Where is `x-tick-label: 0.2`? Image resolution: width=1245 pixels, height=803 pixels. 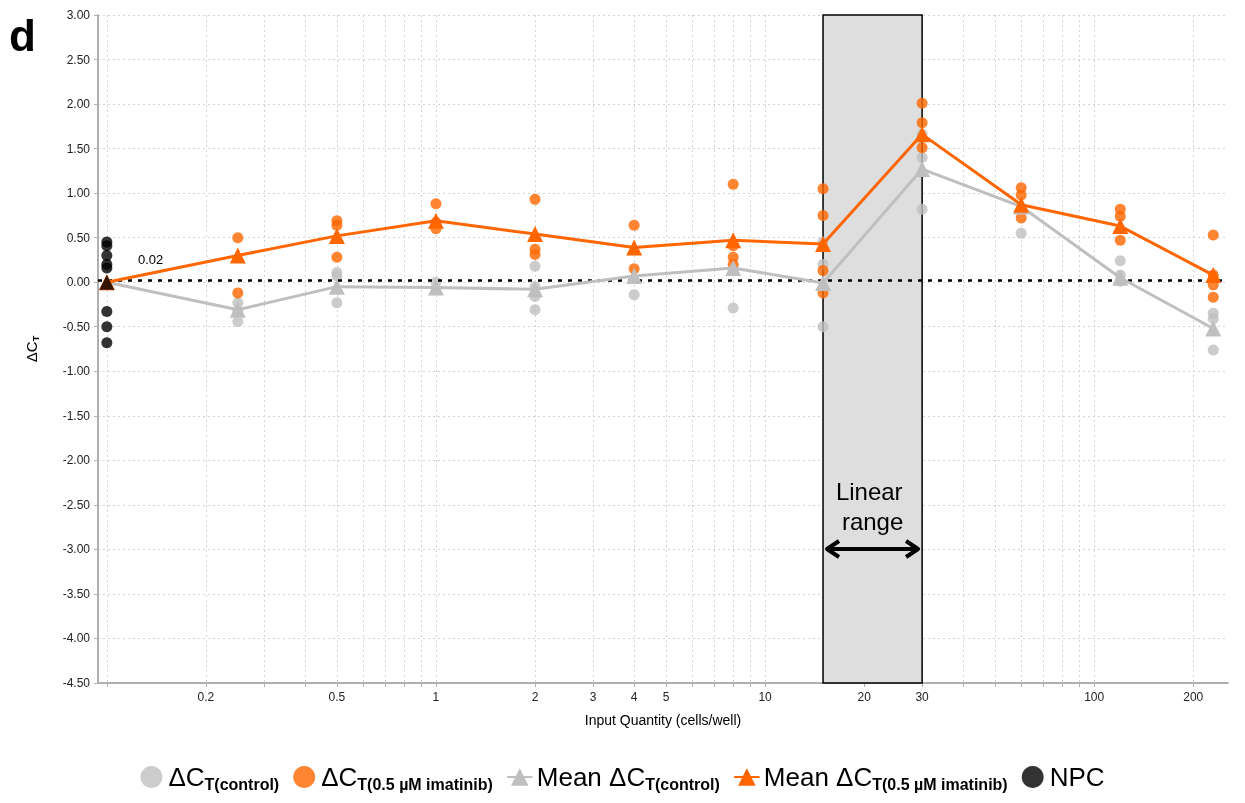 x-tick-label: 0.2 is located at coordinates (206, 697).